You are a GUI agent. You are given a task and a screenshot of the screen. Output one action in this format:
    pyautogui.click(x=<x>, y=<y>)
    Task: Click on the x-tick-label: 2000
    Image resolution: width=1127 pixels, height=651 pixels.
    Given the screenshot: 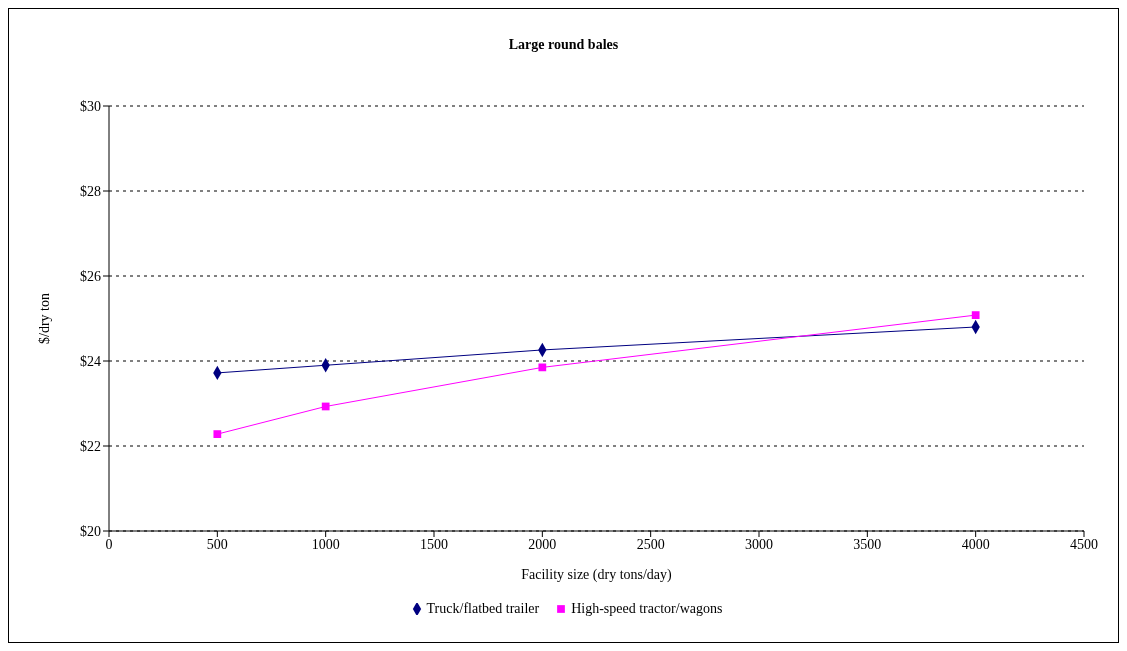 What is the action you would take?
    pyautogui.click(x=542, y=544)
    